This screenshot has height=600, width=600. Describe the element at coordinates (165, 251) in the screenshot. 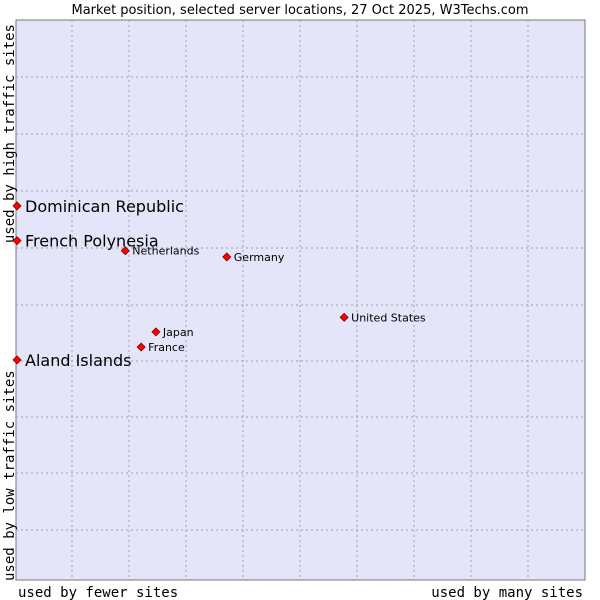

I see `point-label-netherlands: Netherlands` at that location.